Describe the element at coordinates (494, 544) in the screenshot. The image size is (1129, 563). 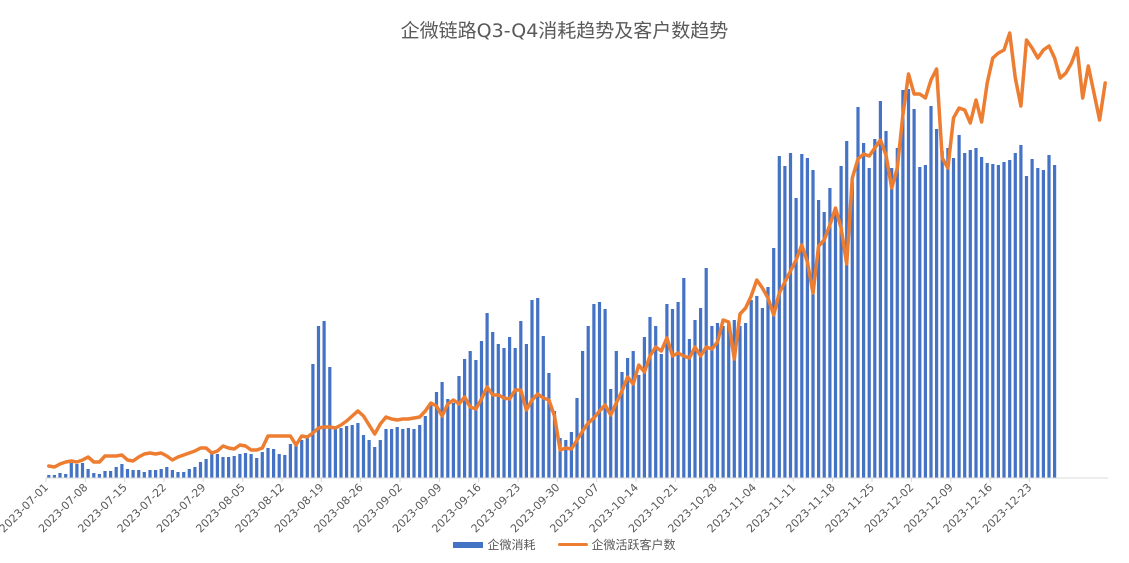
I see `legend-item-consumption: 企微消耗` at that location.